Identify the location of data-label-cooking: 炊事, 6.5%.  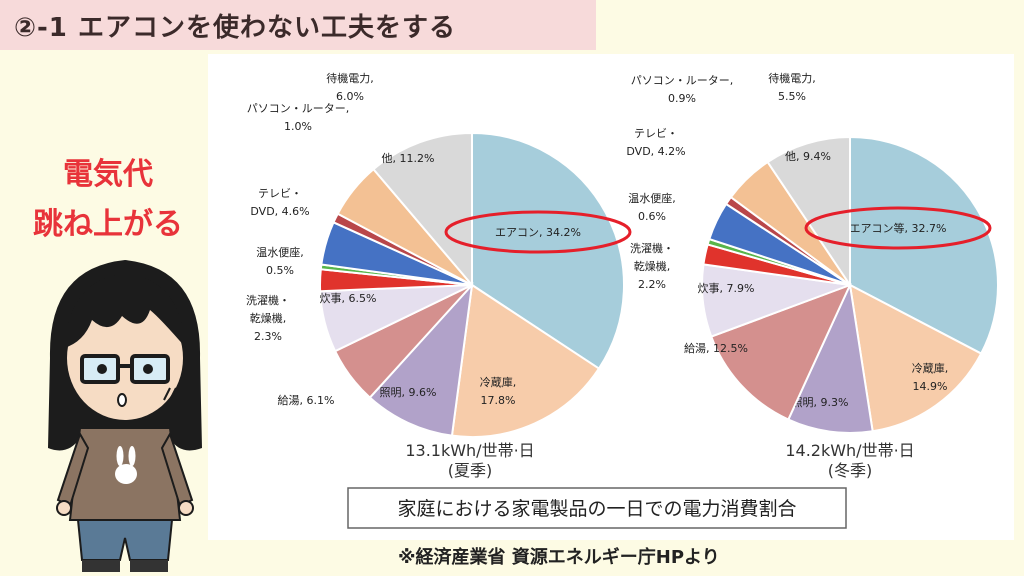
(348, 298).